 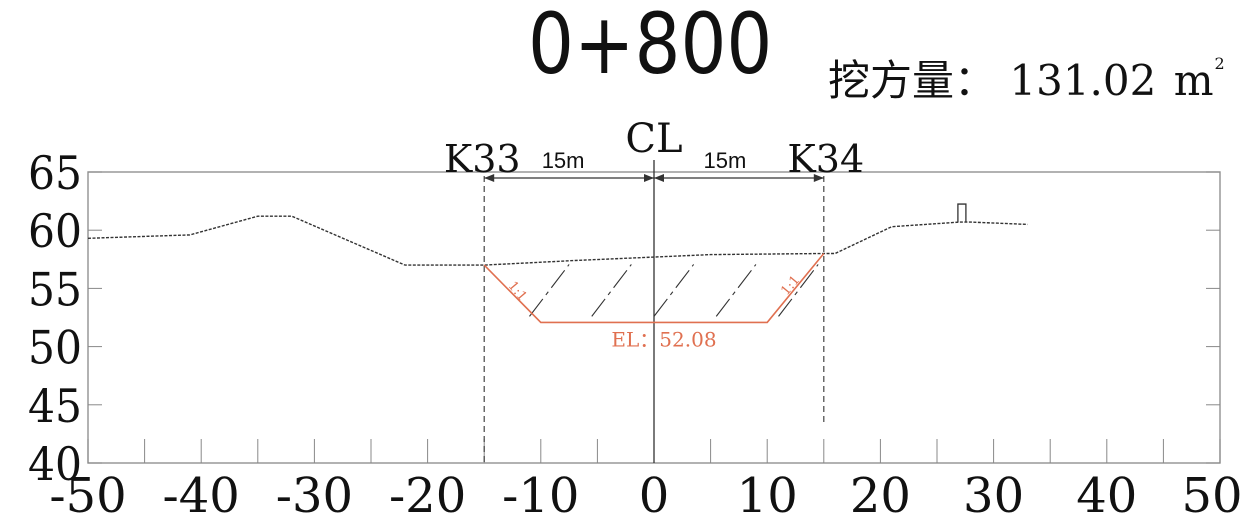 I want to click on x-tick-label: -20, so click(x=427, y=494).